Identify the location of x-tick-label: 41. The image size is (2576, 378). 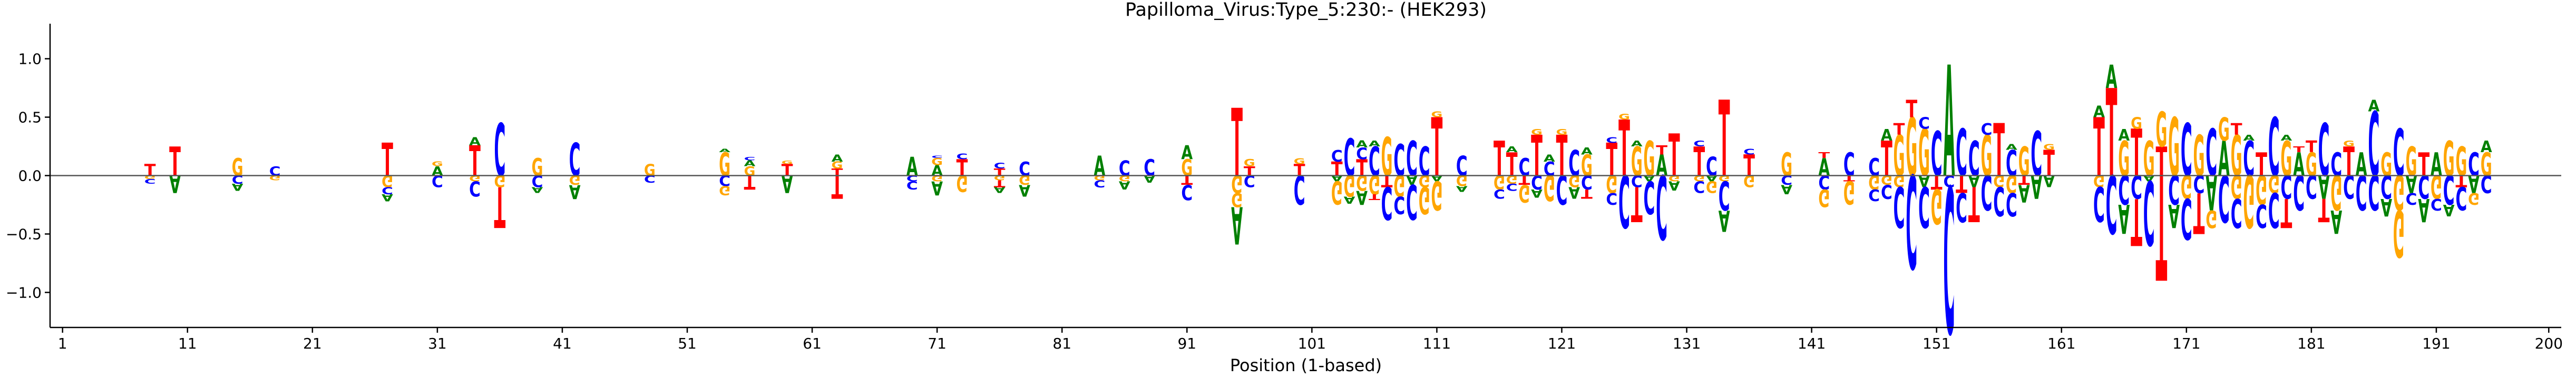
(562, 344).